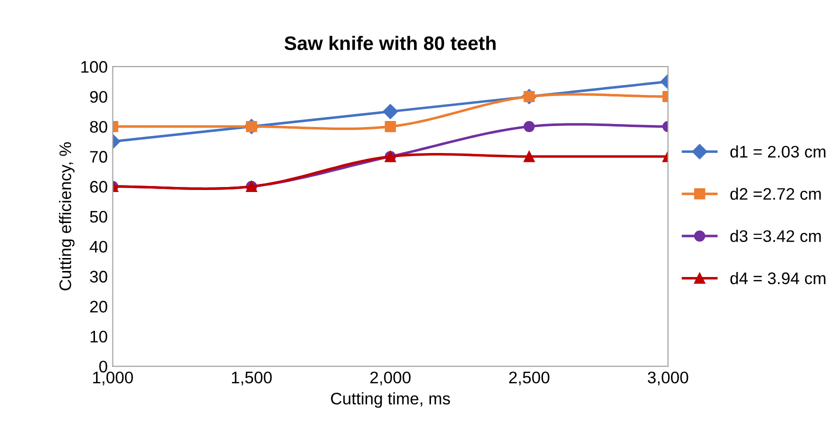 This screenshot has height=444, width=835. What do you see at coordinates (390, 400) in the screenshot?
I see `x-axis-title: Cutting time, ms` at bounding box center [390, 400].